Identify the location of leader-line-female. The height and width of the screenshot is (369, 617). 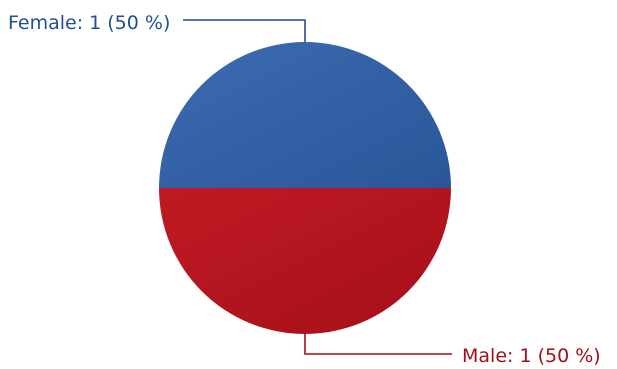
(244, 30).